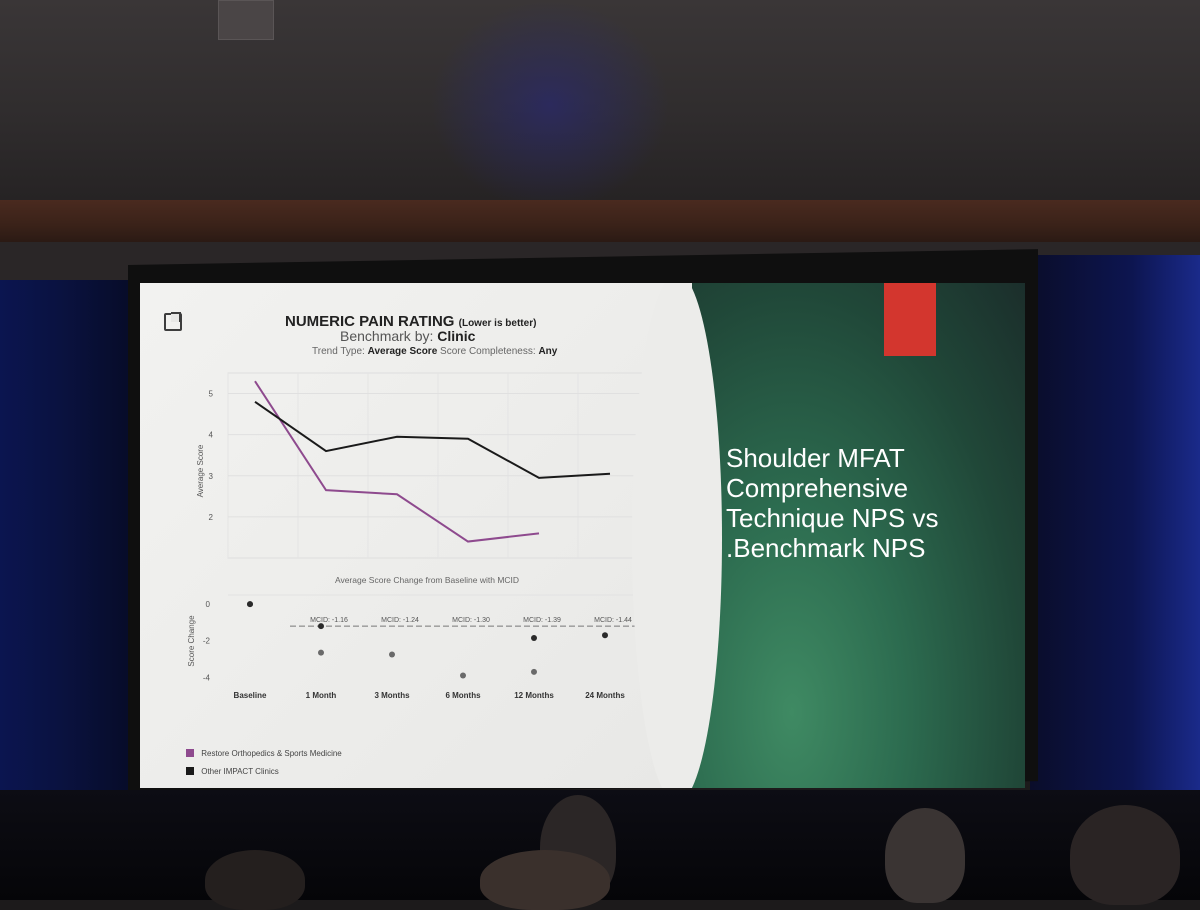  Describe the element at coordinates (910, 319) in the screenshot. I see `red-accent-block` at that location.